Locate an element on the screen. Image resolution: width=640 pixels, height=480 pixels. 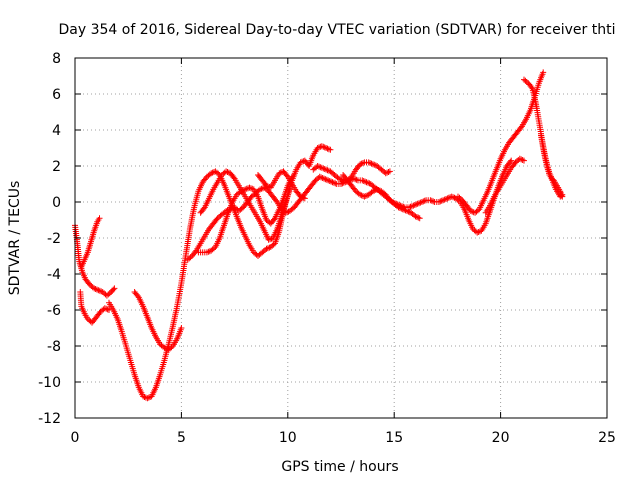
y-tick-label: -10 is located at coordinates (49, 383).